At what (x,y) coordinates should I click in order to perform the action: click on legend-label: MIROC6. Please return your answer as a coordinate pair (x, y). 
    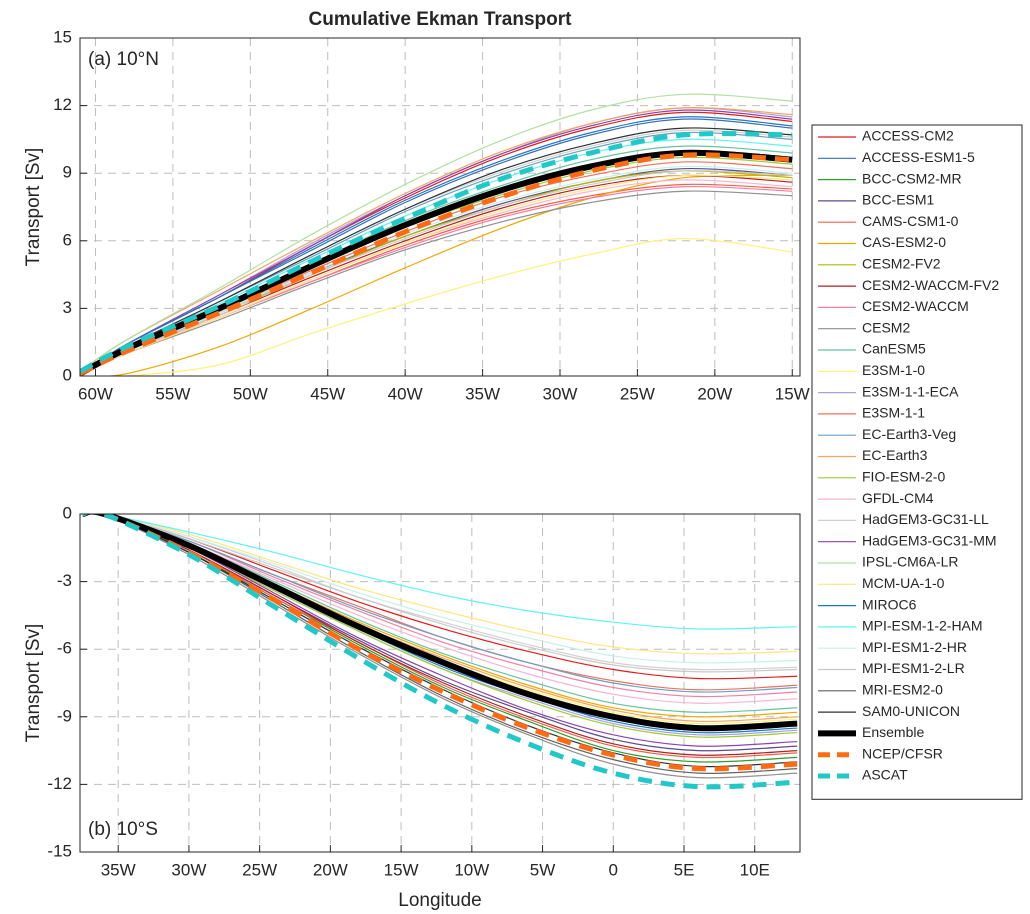
    Looking at the image, I should click on (889, 604).